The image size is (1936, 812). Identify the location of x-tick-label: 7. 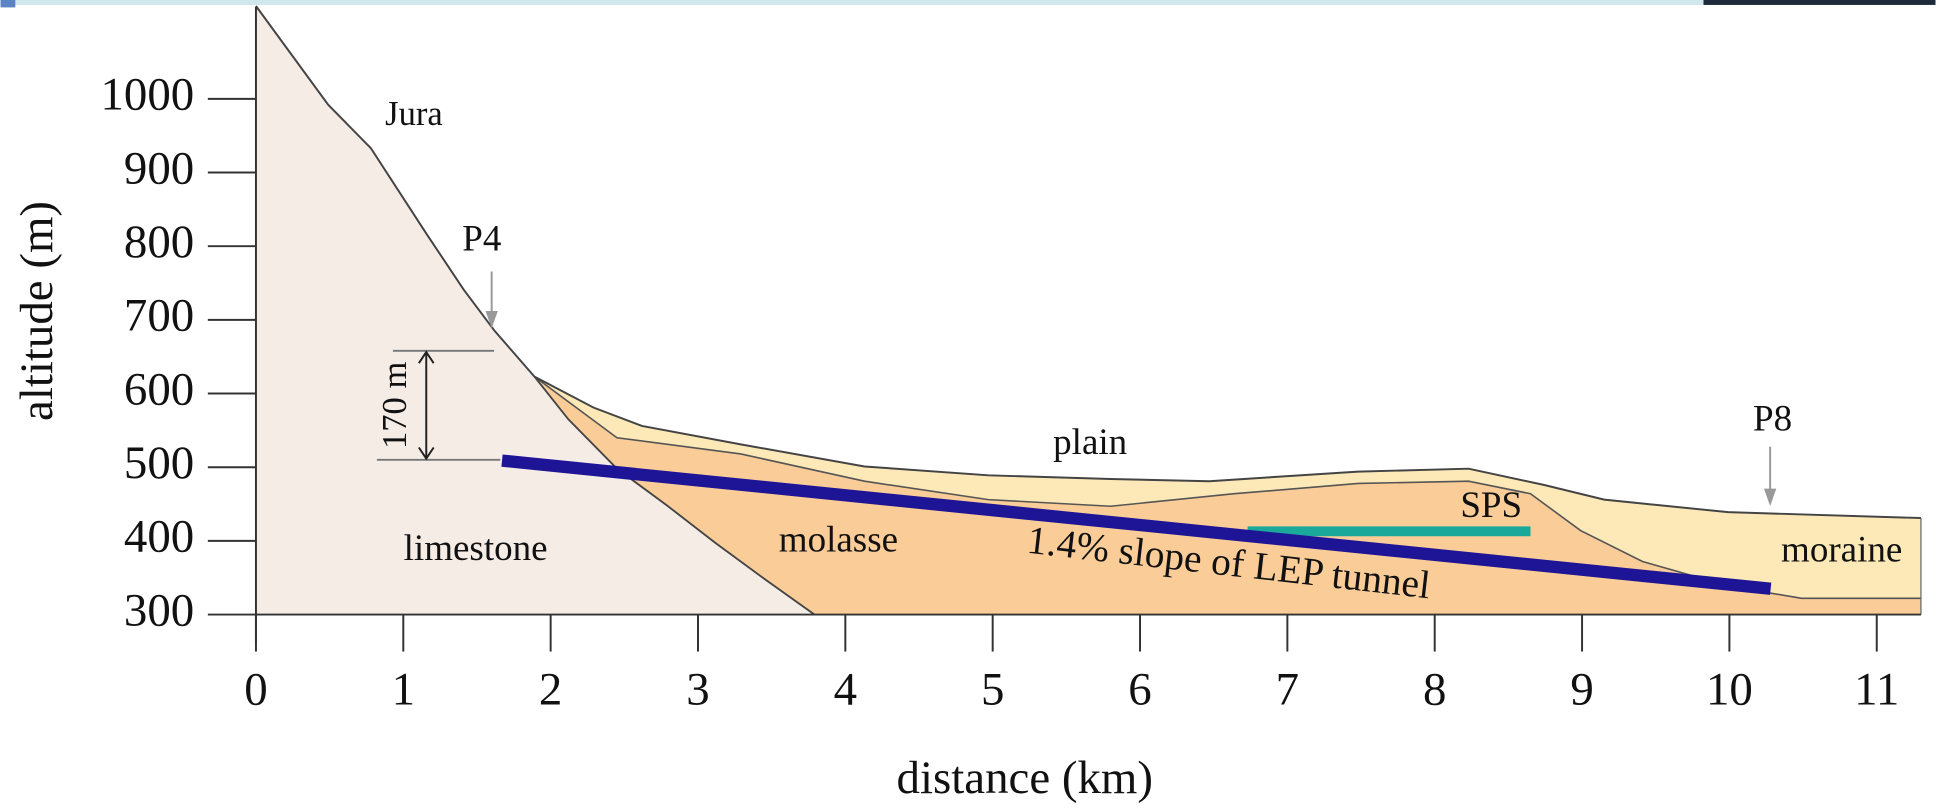
(1287, 689).